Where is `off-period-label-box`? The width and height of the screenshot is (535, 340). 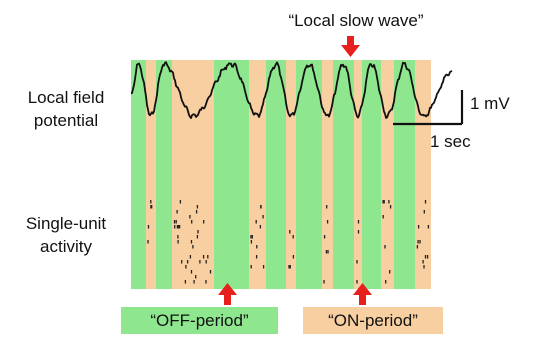
off-period-label-box is located at coordinates (199, 320).